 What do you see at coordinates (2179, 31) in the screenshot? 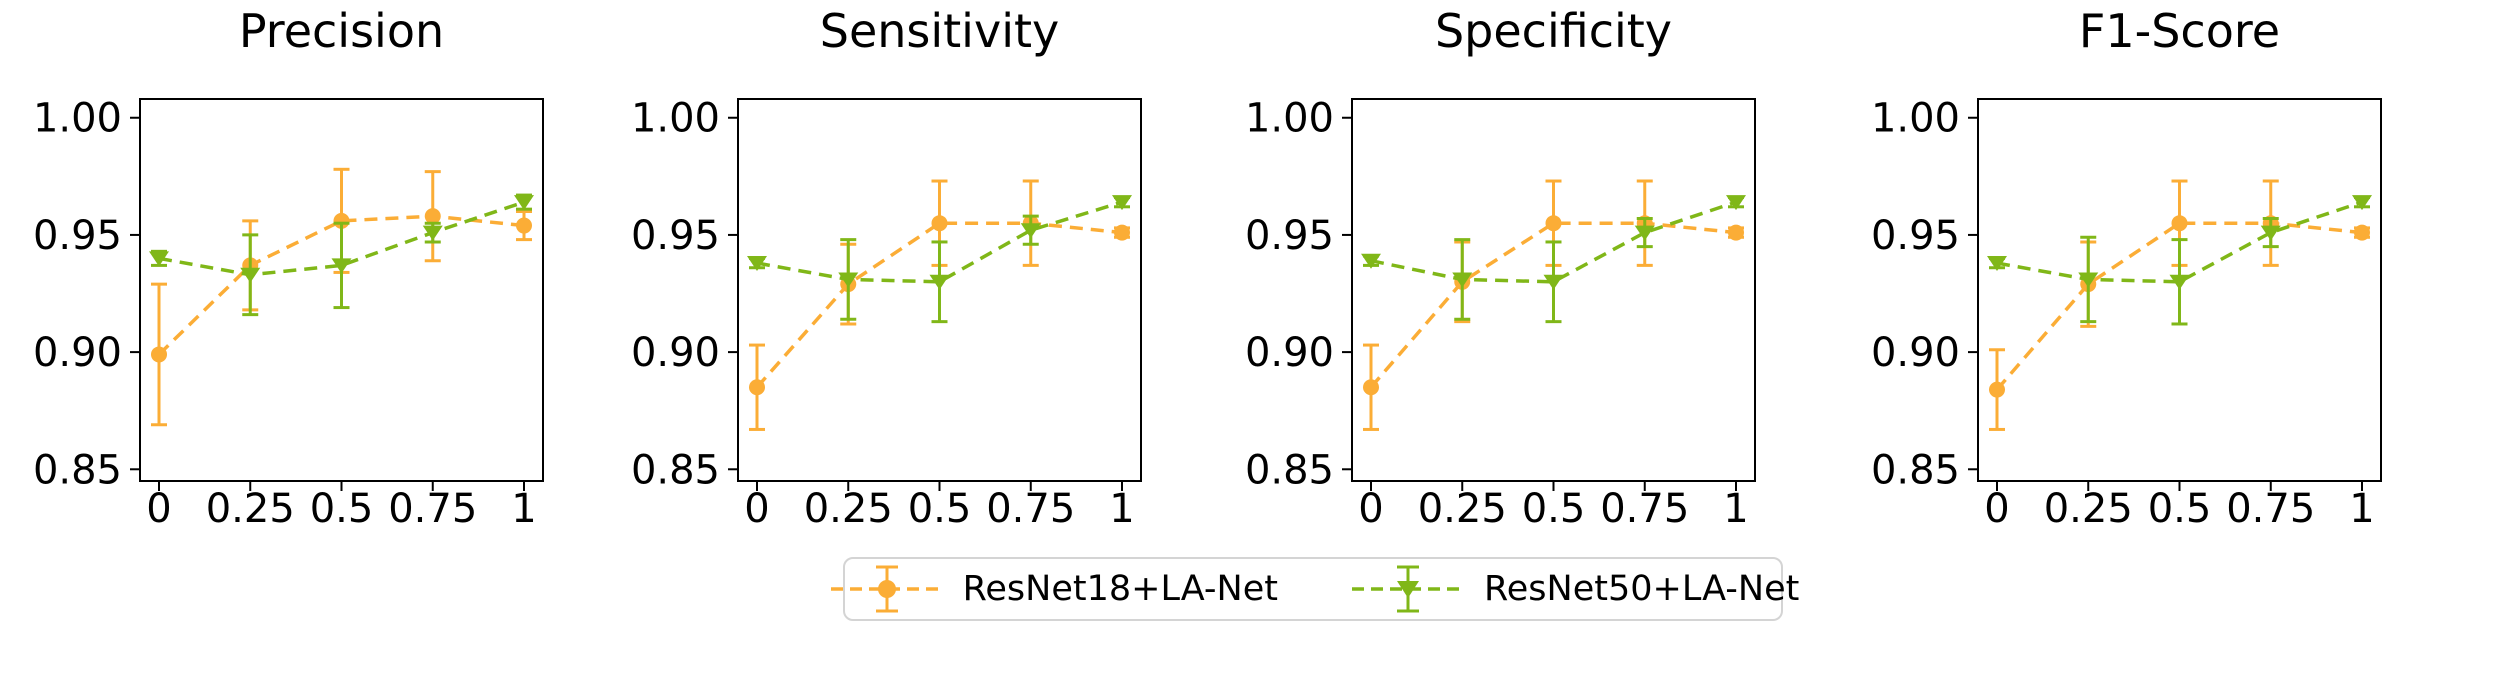
I see `chart-title: F1-Score` at bounding box center [2179, 31].